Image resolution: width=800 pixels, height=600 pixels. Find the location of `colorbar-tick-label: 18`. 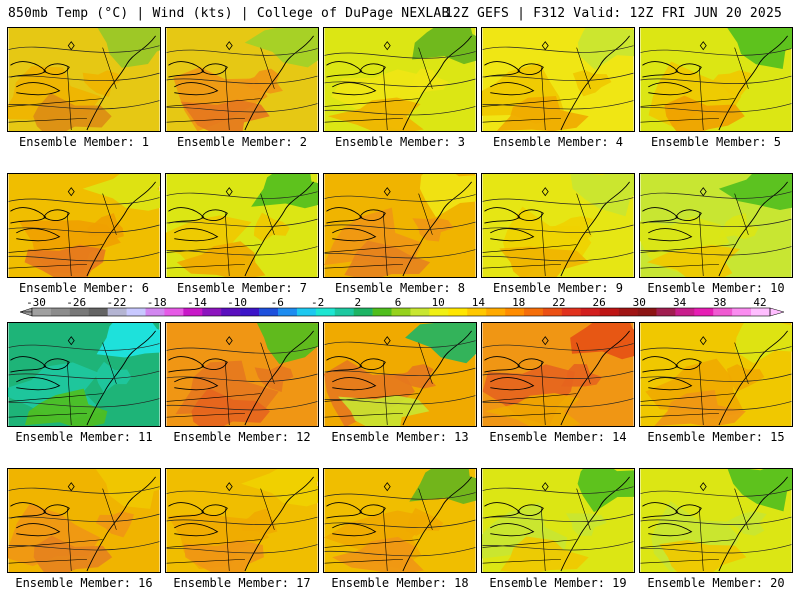

colorbar-tick-label: 18 is located at coordinates (518, 302).